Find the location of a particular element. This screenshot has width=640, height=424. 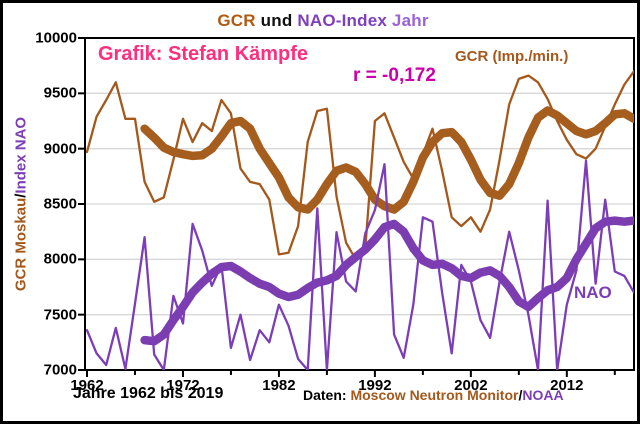

y-tick-label: 9000 is located at coordinates (60, 149).